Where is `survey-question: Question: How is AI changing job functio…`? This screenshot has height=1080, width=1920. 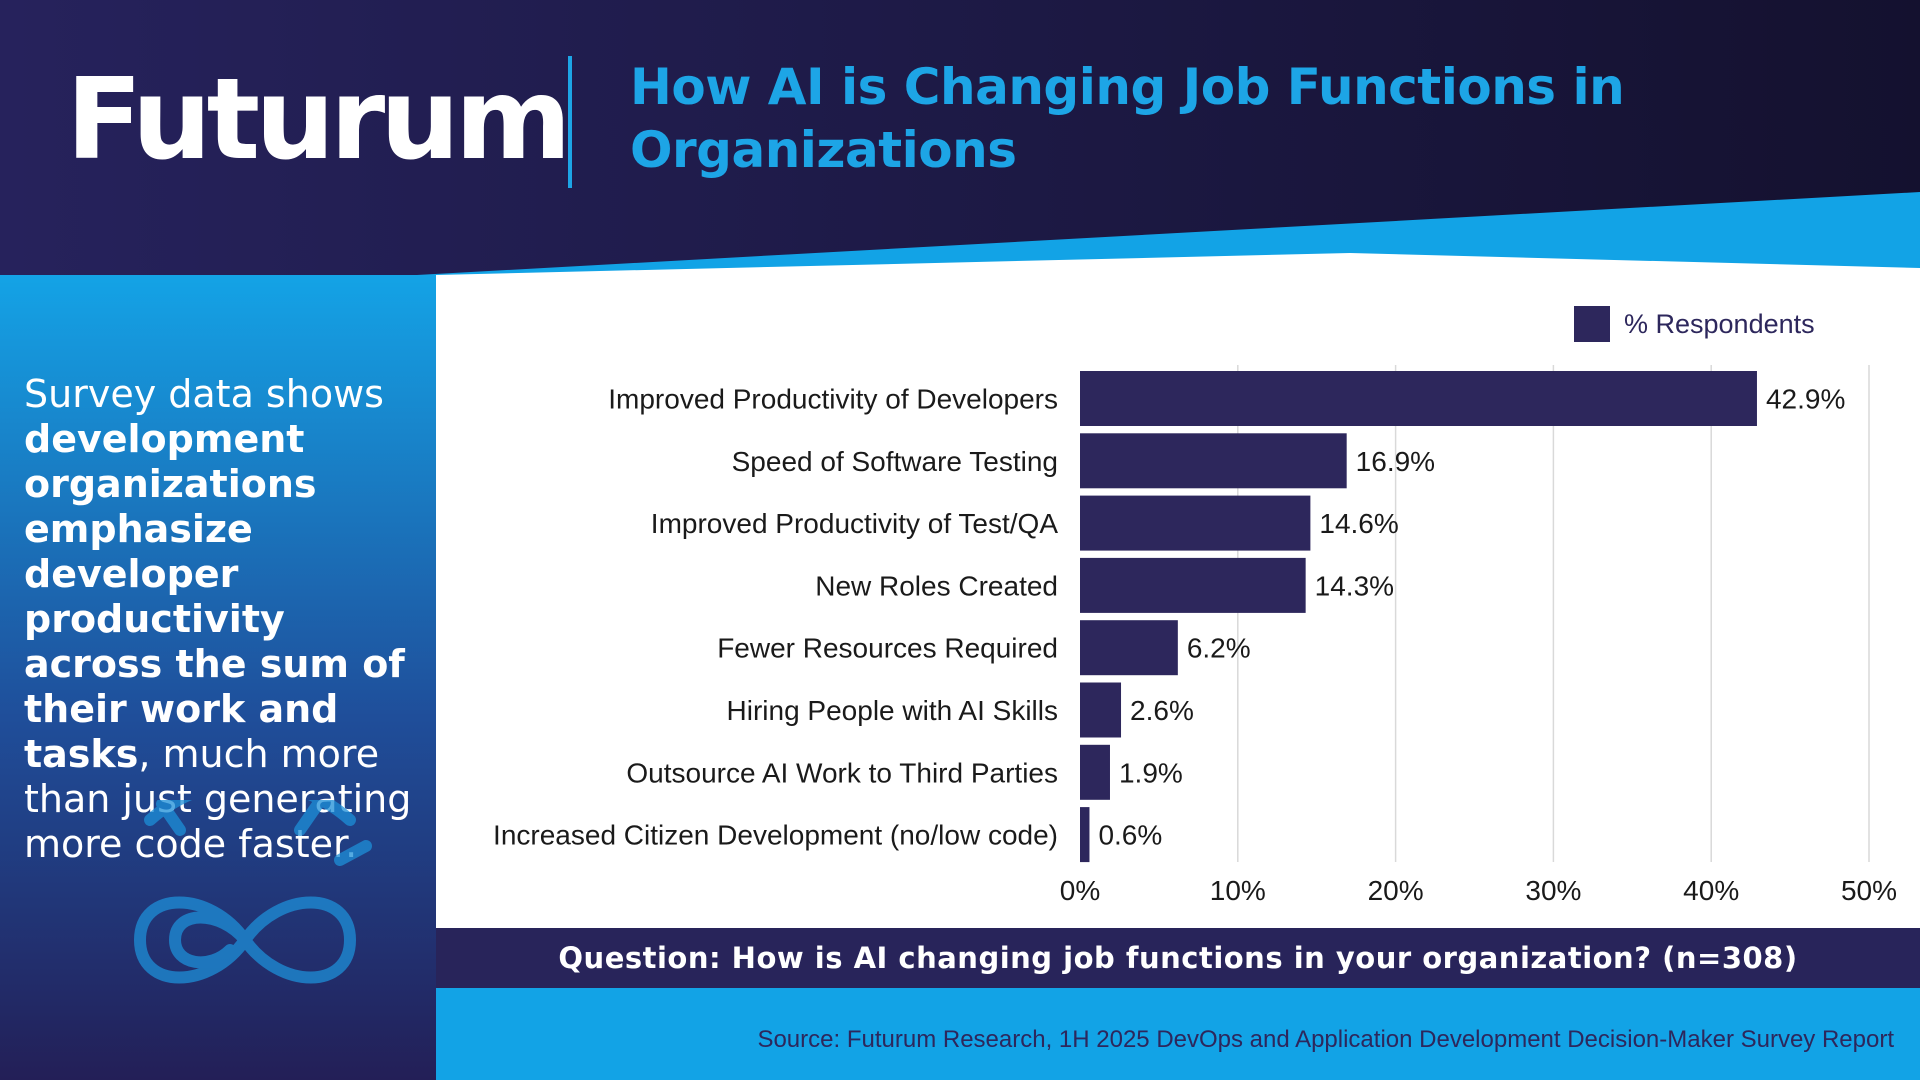 survey-question: Question: How is AI changing job functio… is located at coordinates (1178, 958).